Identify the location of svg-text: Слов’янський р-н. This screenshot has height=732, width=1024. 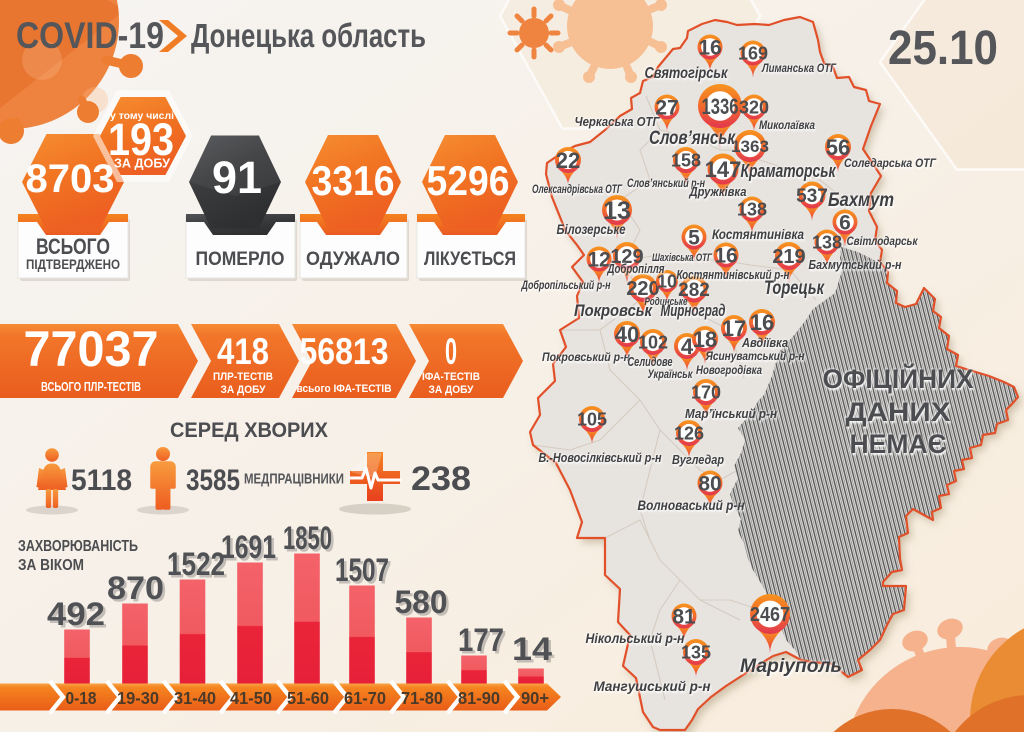
(666, 183).